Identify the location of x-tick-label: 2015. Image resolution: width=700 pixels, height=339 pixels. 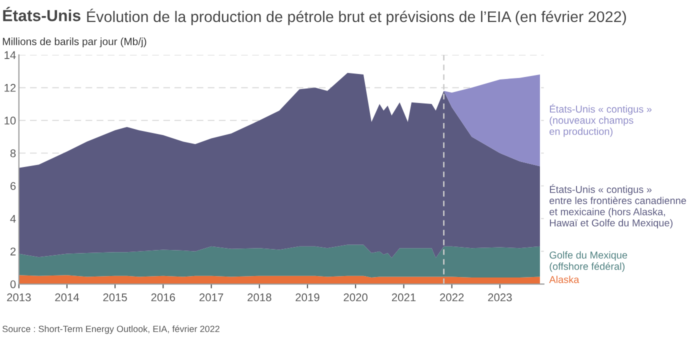
(115, 297).